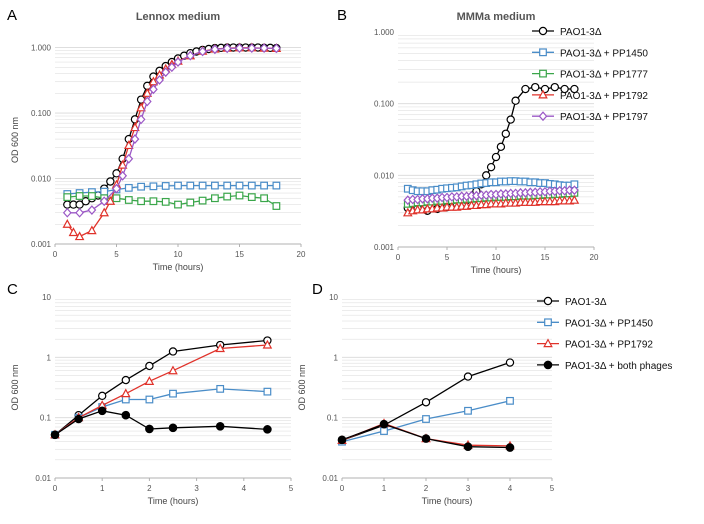  Describe the element at coordinates (178, 17) in the screenshot. I see `chart-title: Lennox medium` at that location.